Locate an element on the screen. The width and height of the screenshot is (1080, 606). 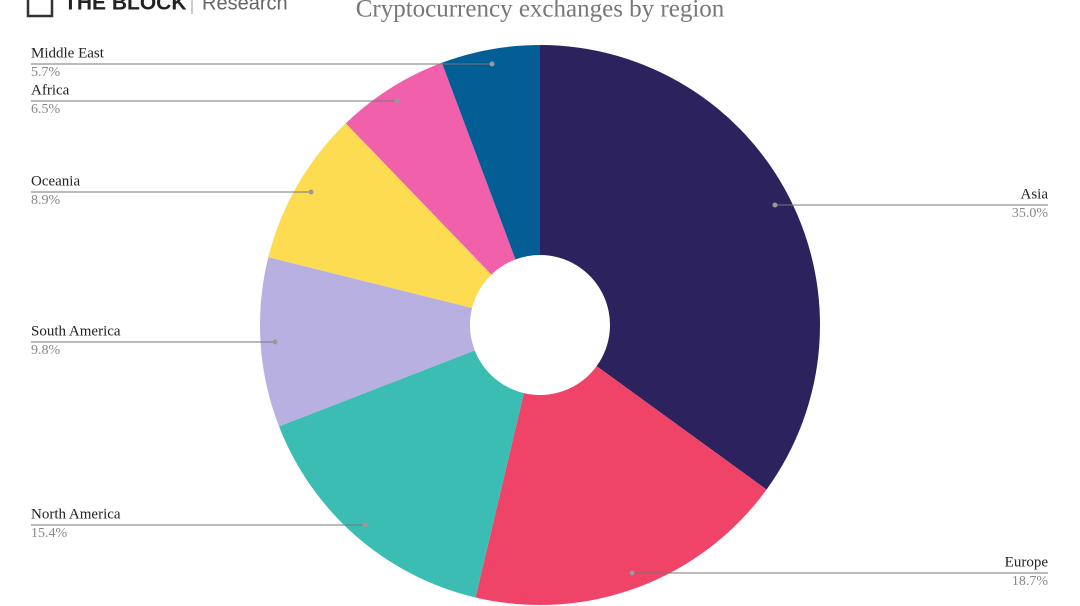
value-label: 9.8% is located at coordinates (46, 350).